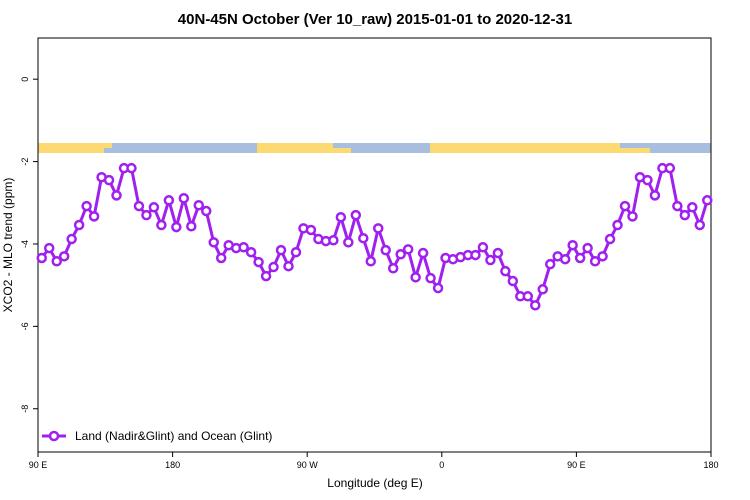 The image size is (750, 500). I want to click on x-tick-label: 90 W, so click(308, 465).